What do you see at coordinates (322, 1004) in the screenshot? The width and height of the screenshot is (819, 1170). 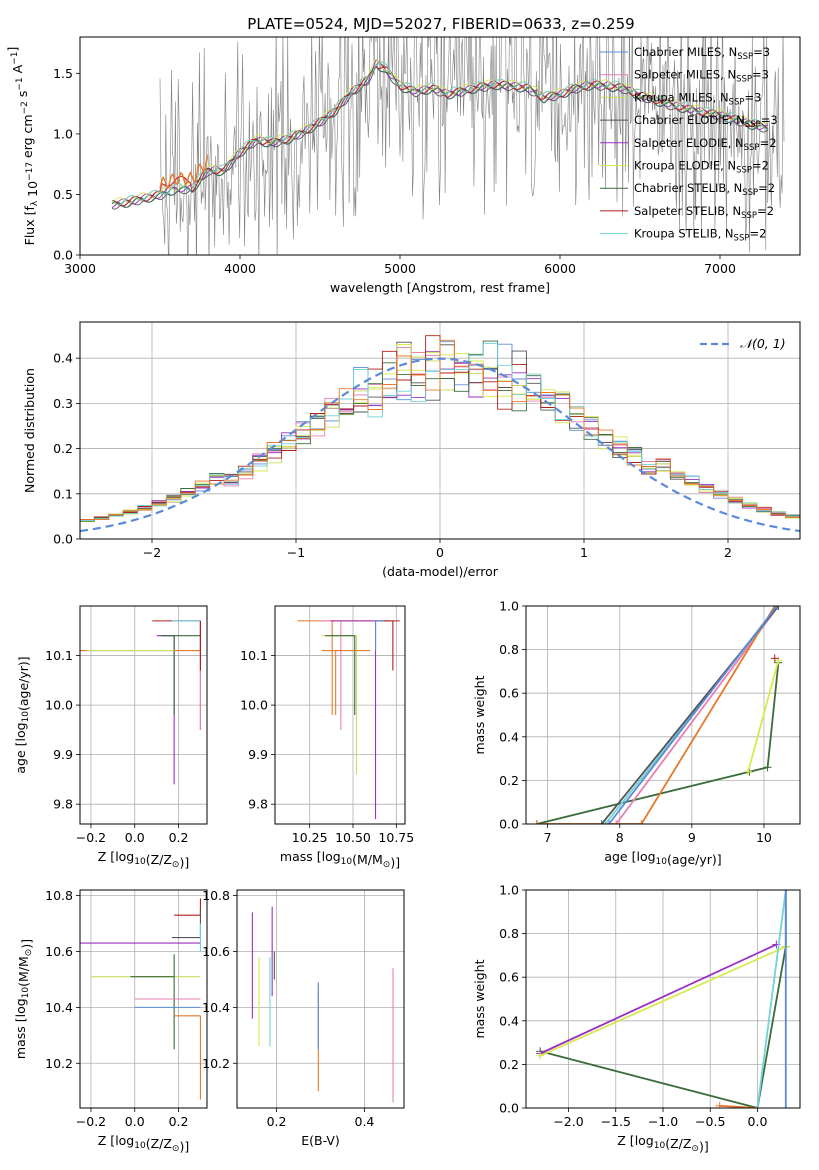 I see `mass-vs-EBV-plot-area` at bounding box center [322, 1004].